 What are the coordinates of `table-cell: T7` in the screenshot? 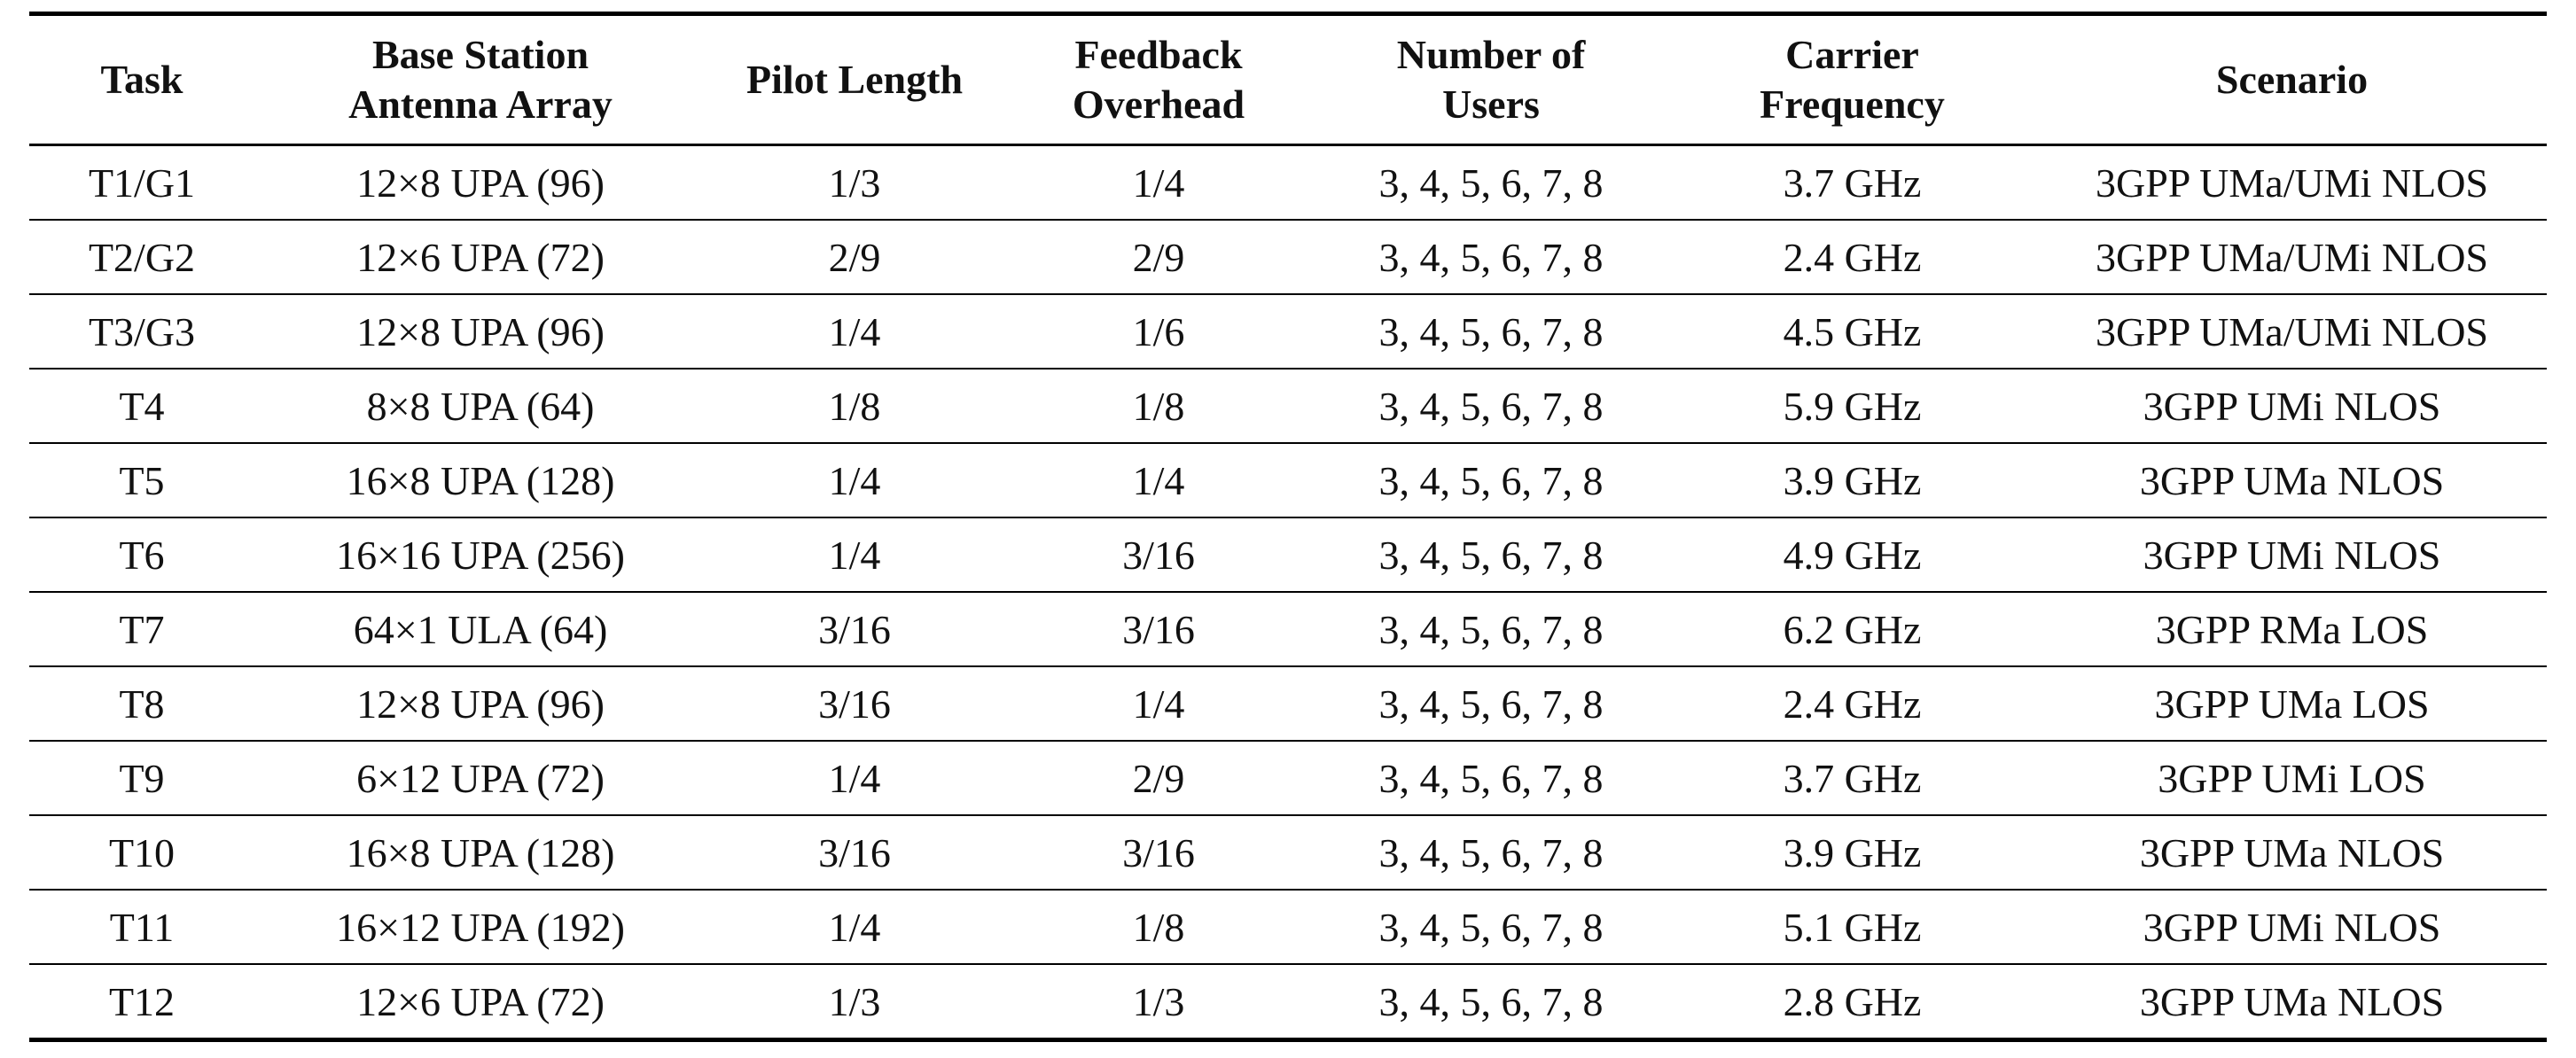 It's located at (141, 629).